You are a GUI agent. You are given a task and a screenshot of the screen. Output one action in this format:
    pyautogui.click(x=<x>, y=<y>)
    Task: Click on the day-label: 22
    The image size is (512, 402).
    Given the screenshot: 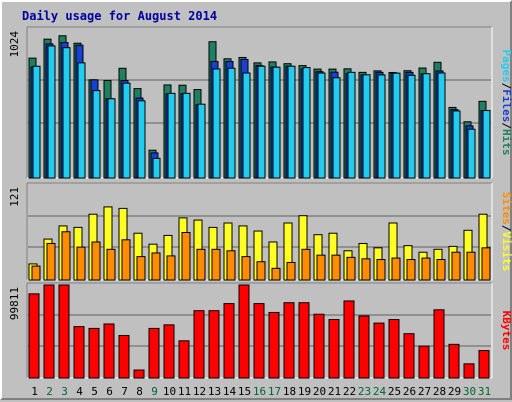 What is the action you would take?
    pyautogui.click(x=349, y=391)
    